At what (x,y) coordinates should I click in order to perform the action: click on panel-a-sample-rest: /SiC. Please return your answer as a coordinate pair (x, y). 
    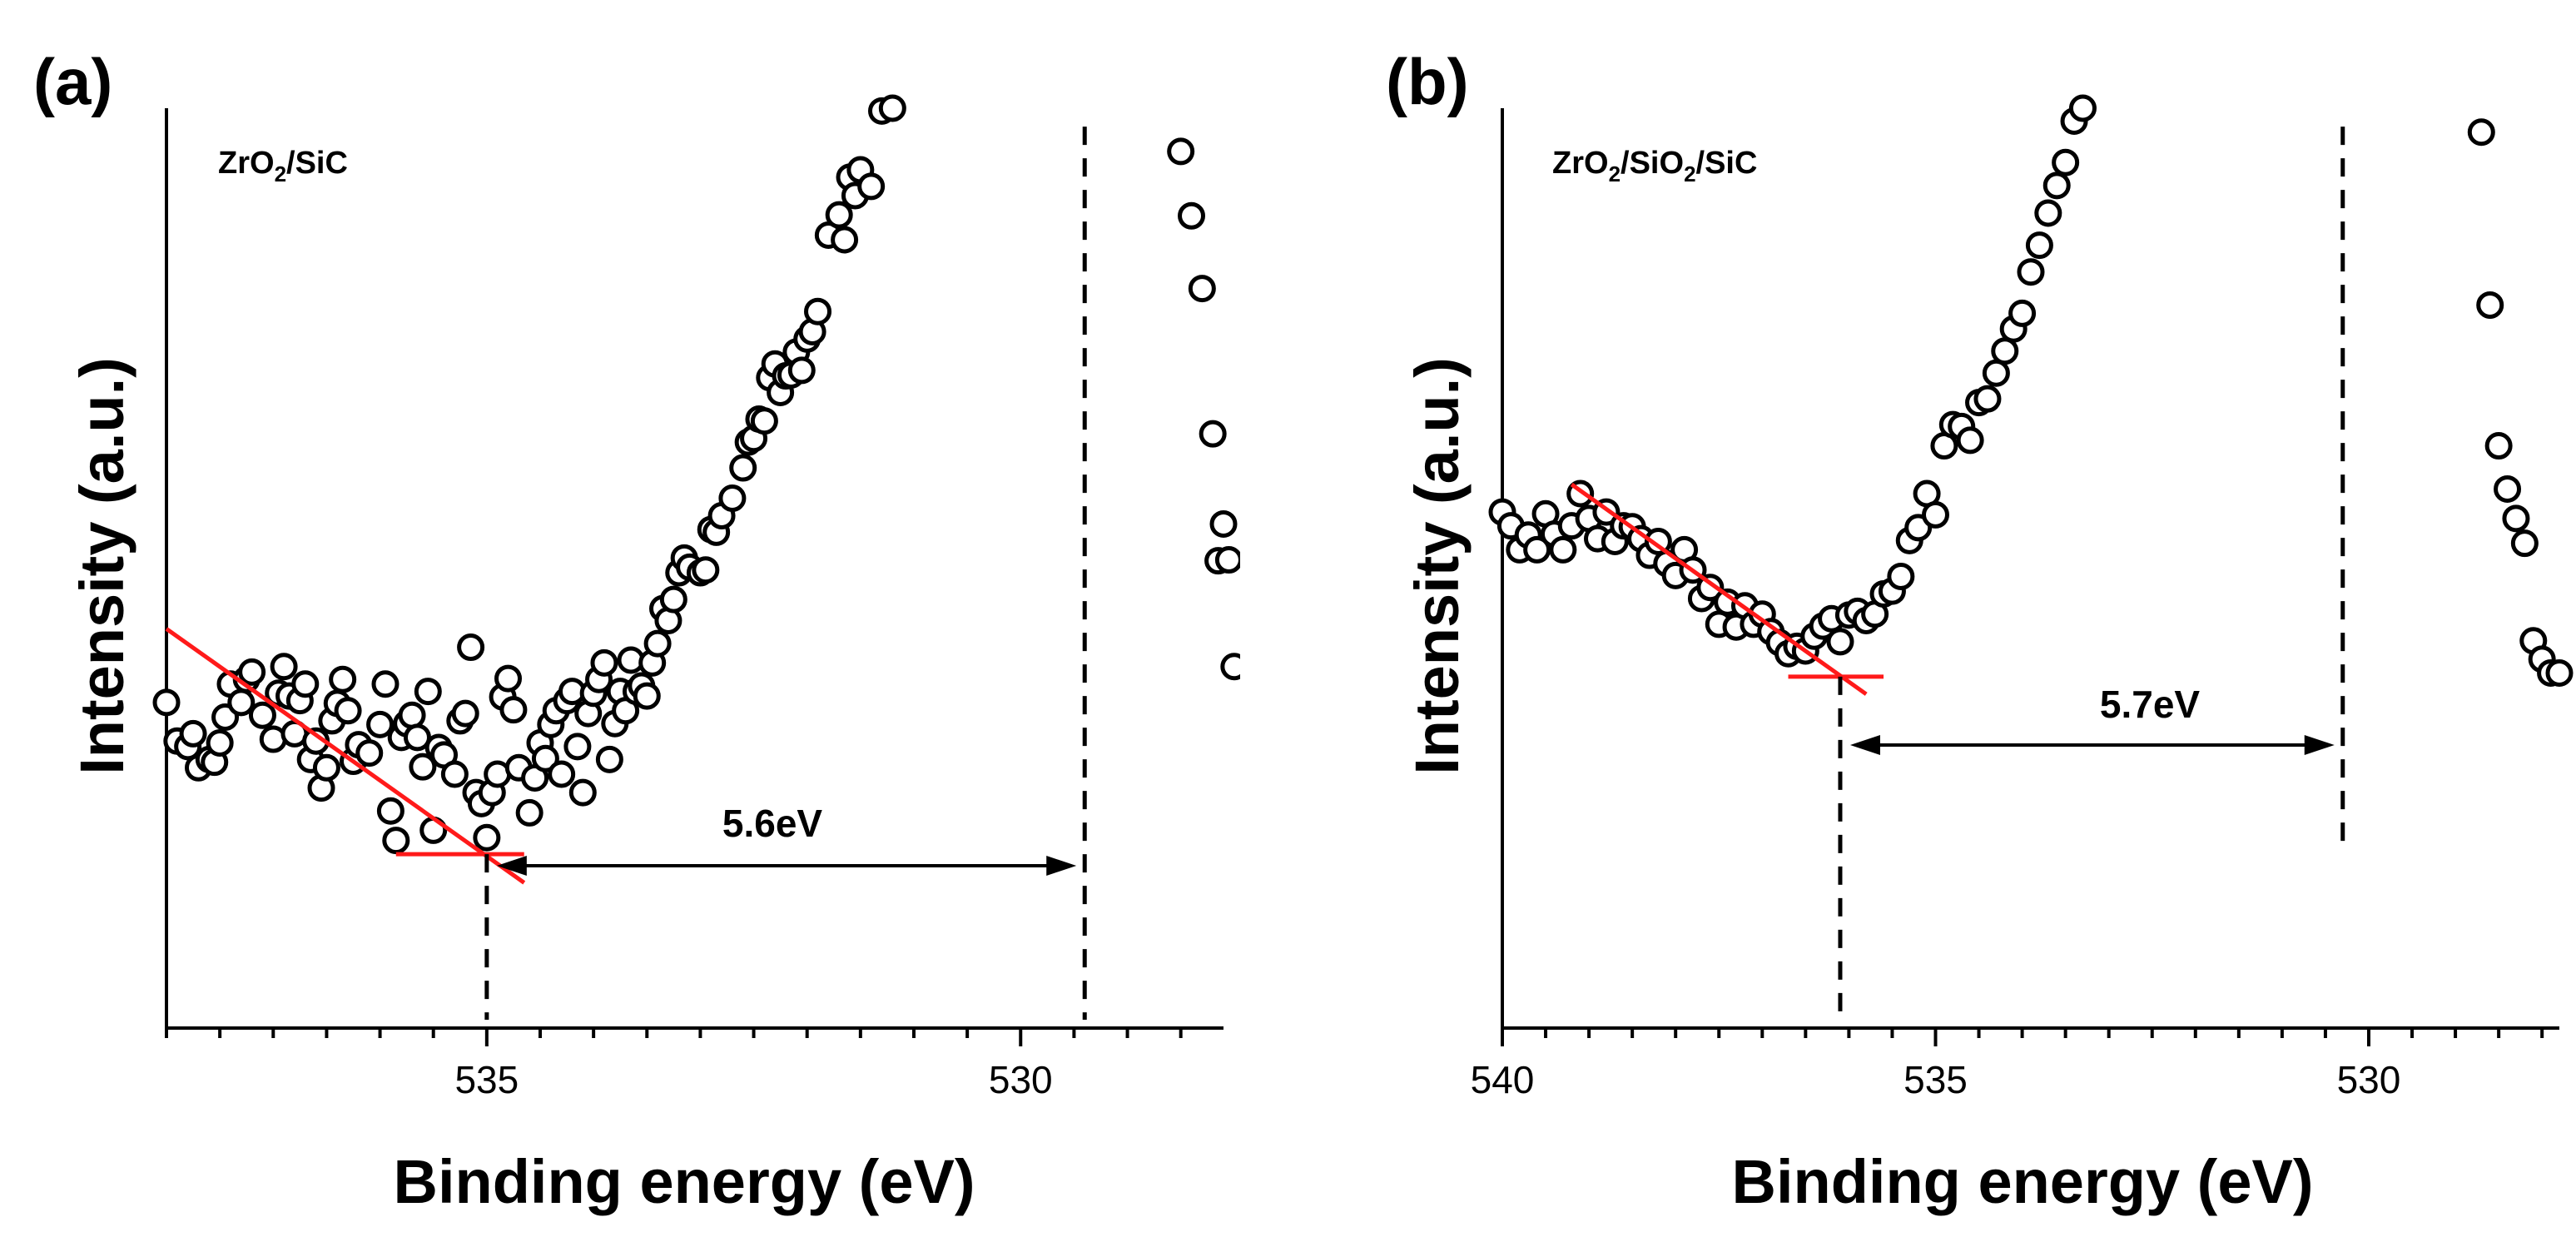
    Looking at the image, I should click on (317, 164).